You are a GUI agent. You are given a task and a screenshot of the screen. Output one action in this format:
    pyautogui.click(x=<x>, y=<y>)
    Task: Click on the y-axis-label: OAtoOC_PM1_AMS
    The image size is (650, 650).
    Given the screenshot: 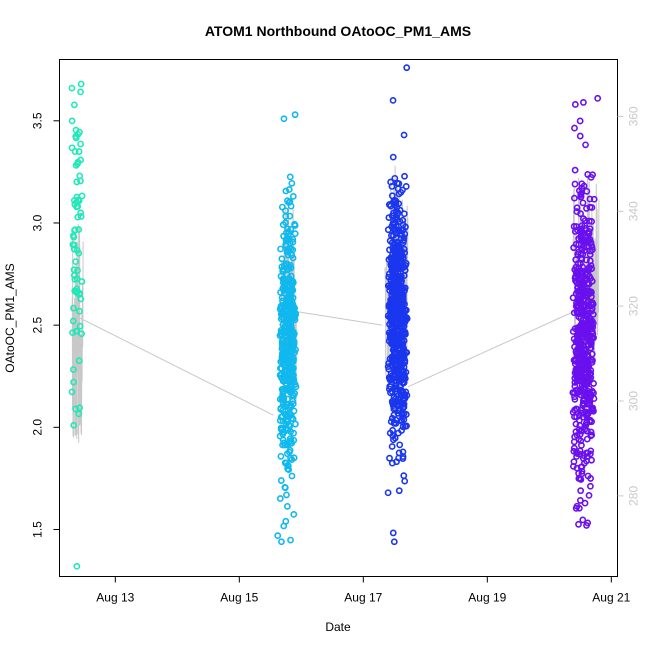 What is the action you would take?
    pyautogui.click(x=10, y=317)
    